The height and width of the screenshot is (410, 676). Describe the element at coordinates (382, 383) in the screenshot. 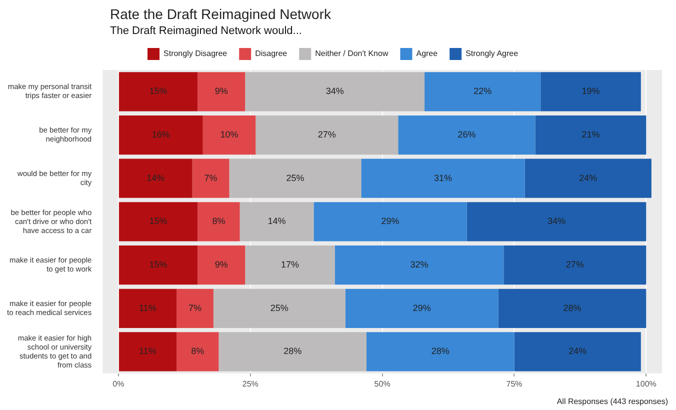

I see `x-tick-label: 50%` at that location.